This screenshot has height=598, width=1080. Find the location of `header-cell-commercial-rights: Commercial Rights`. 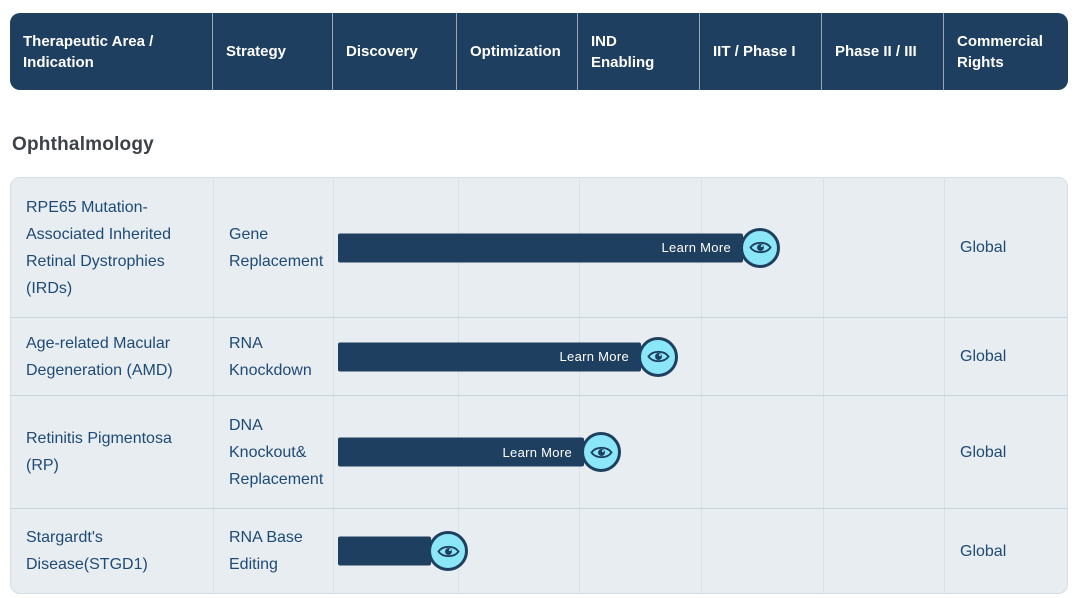

header-cell-commercial-rights: Commercial Rights is located at coordinates (1006, 51).